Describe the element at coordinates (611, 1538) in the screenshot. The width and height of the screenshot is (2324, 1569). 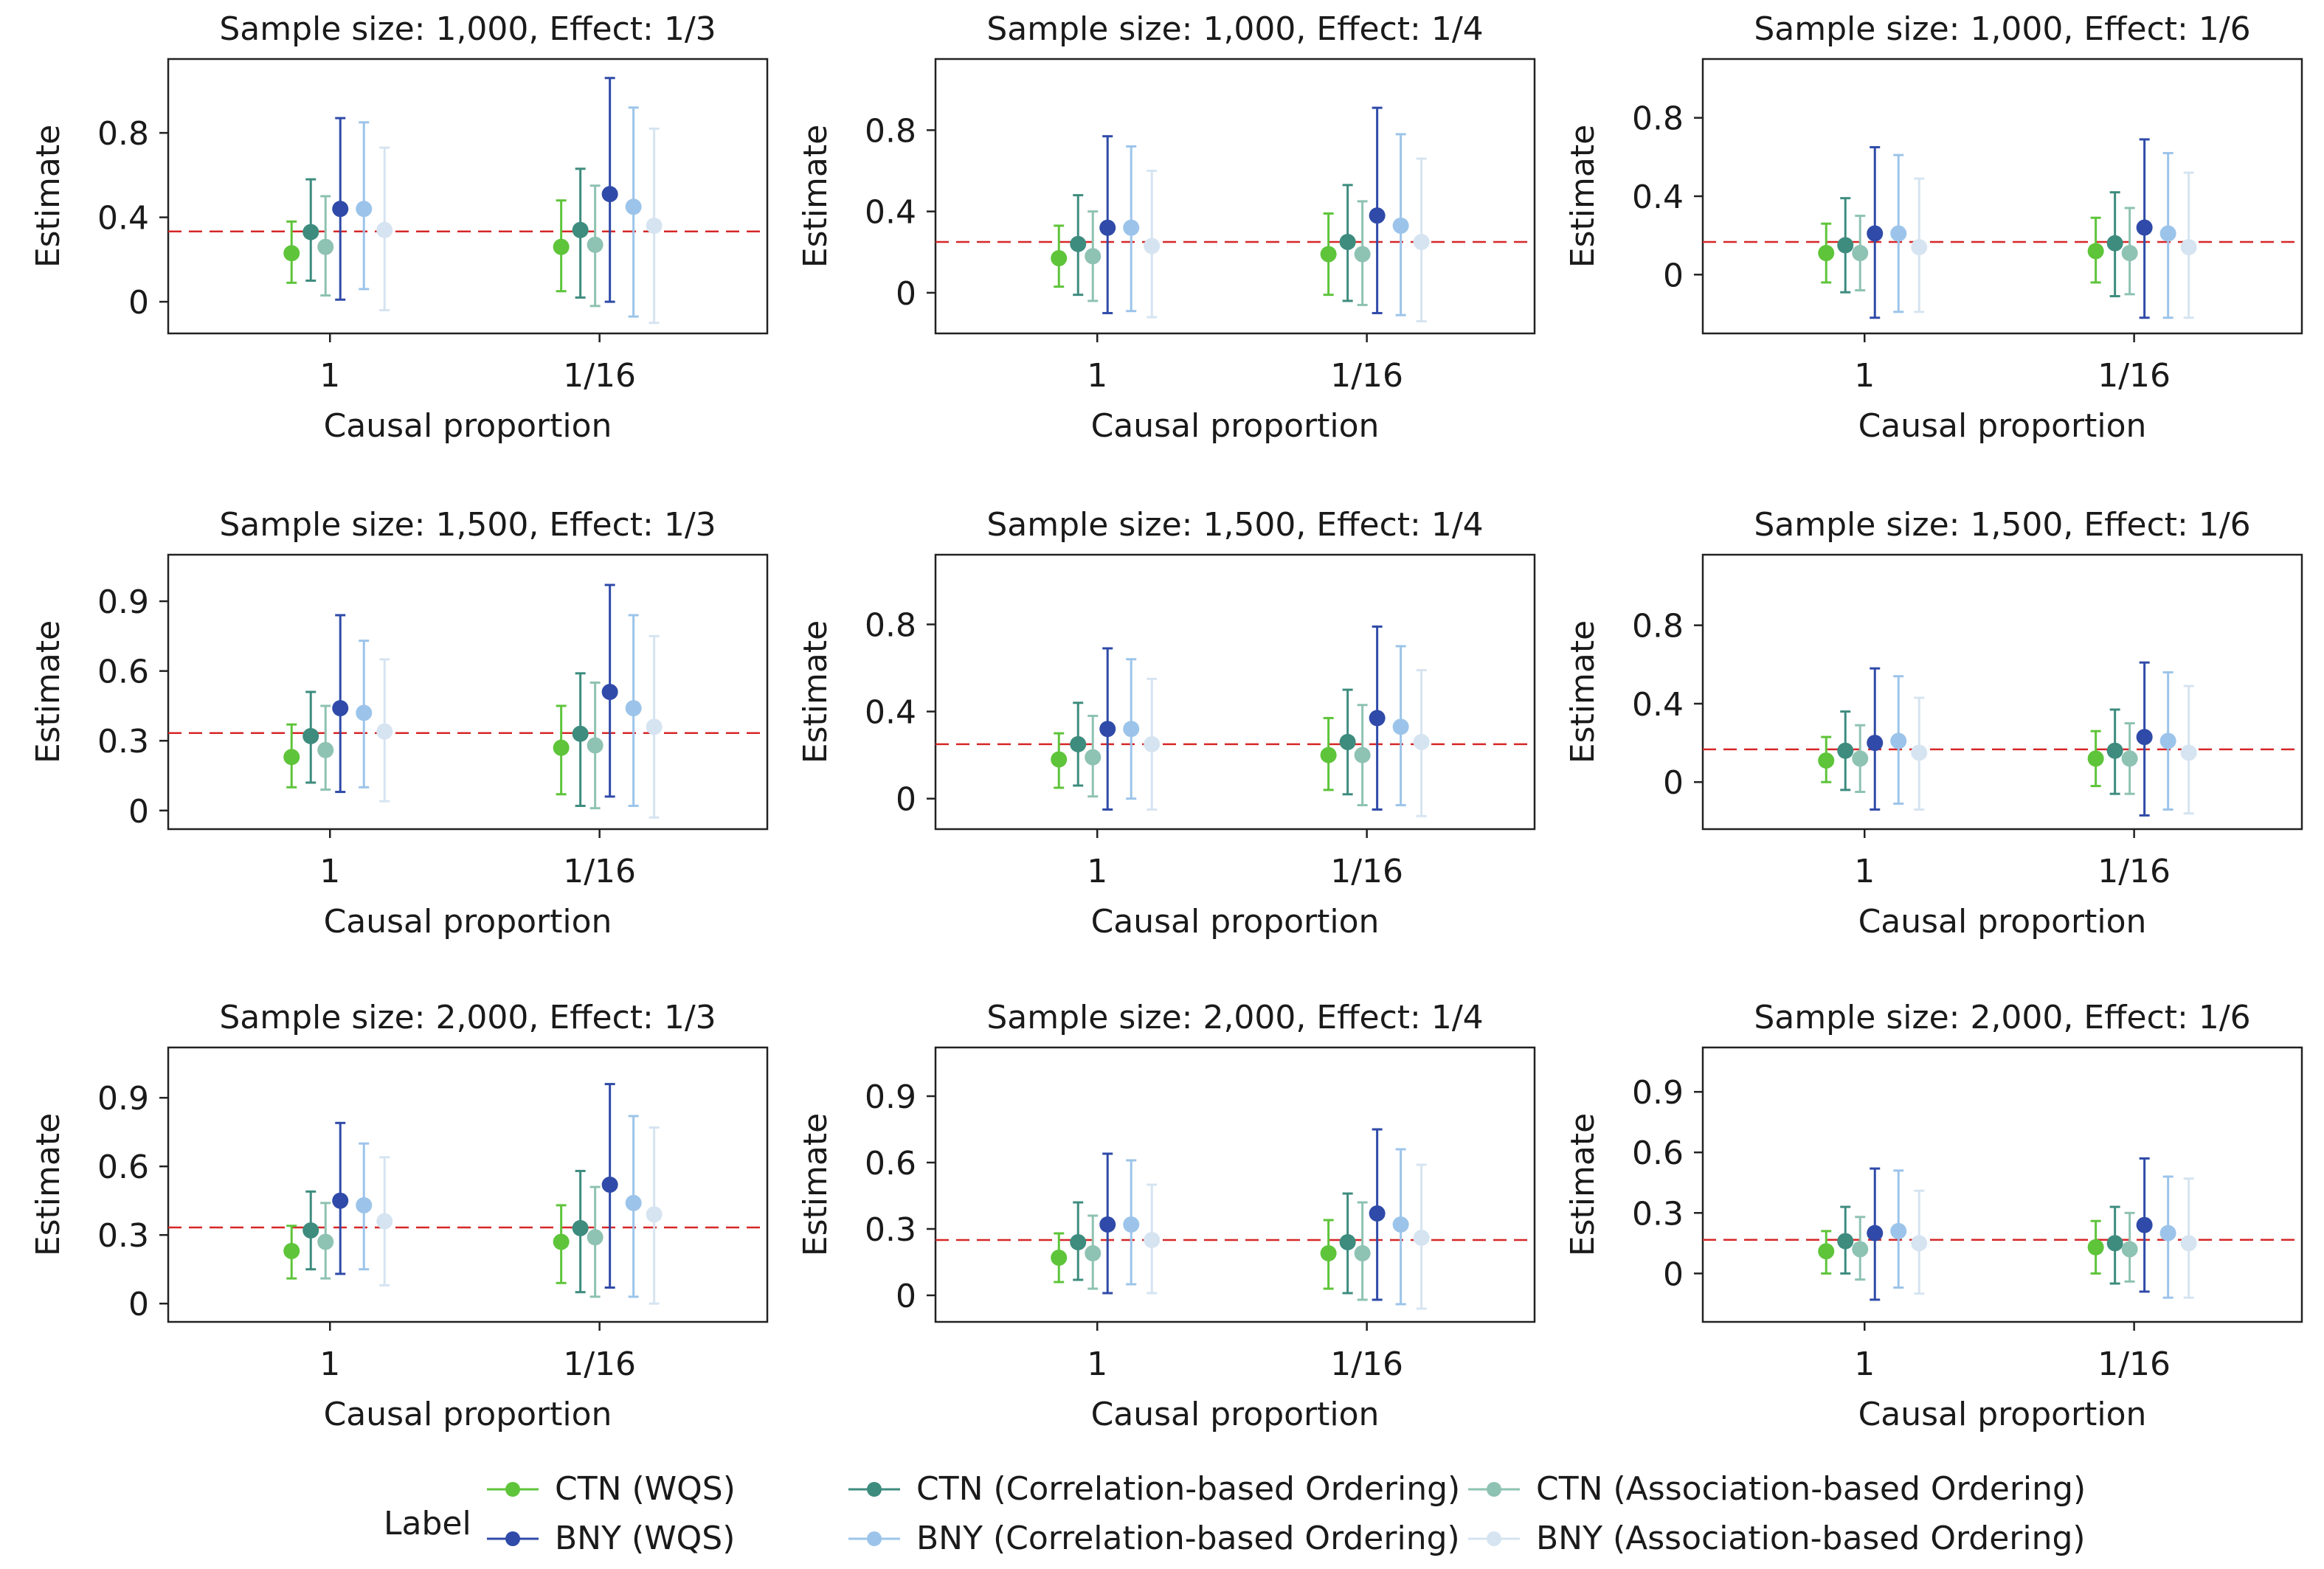
I see `legend-entry-bny-wqs: BNY (WQS)` at that location.